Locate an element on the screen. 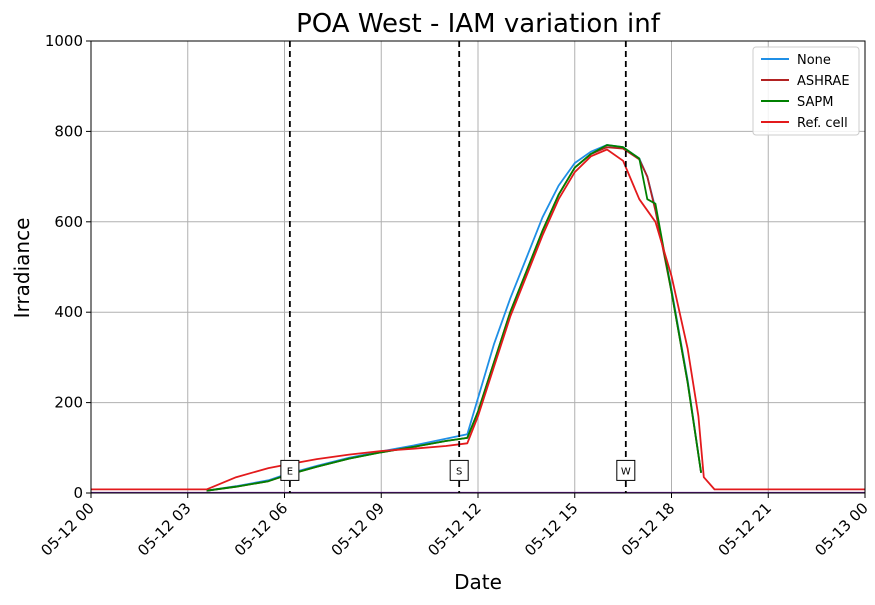 This screenshot has width=875, height=605. y-tick-label: 1000 is located at coordinates (64, 41).